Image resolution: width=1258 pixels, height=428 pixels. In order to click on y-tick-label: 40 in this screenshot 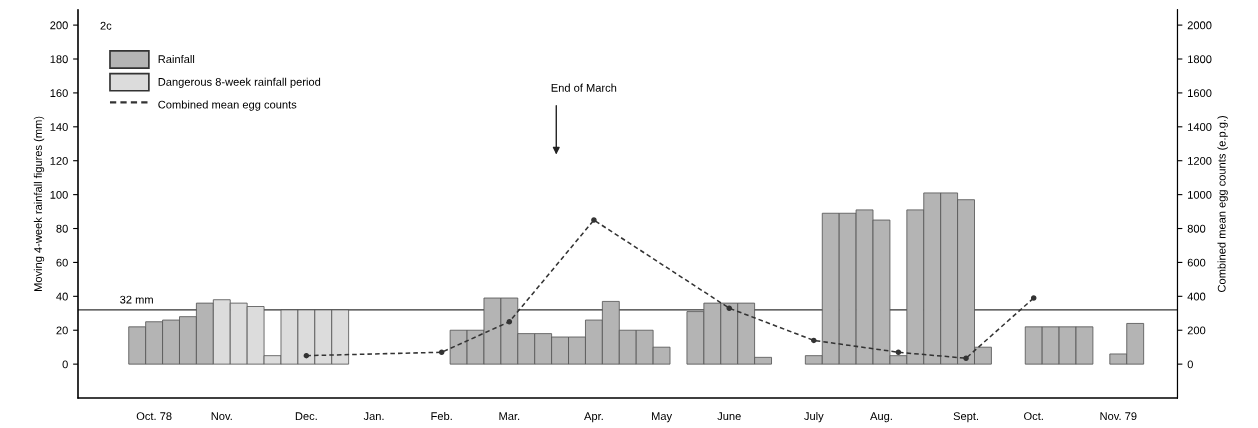, I will do `click(62, 296)`.